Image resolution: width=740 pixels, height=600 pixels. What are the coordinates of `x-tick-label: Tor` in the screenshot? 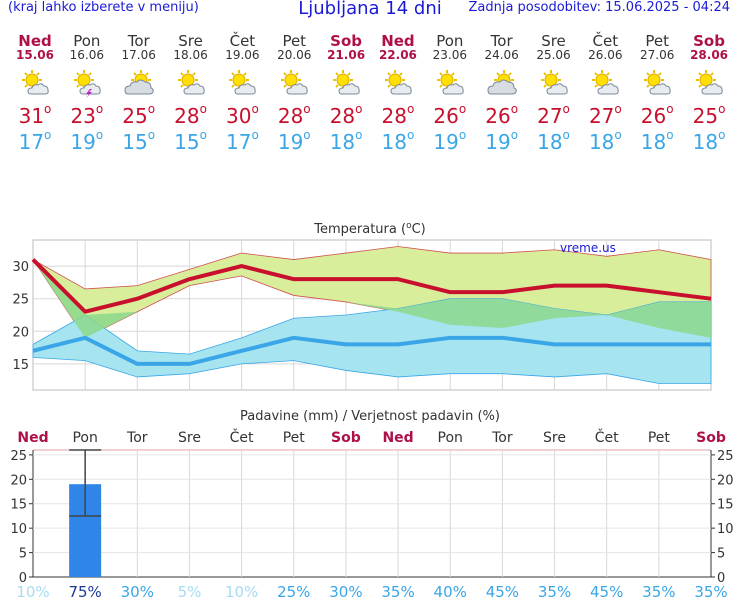 It's located at (502, 438).